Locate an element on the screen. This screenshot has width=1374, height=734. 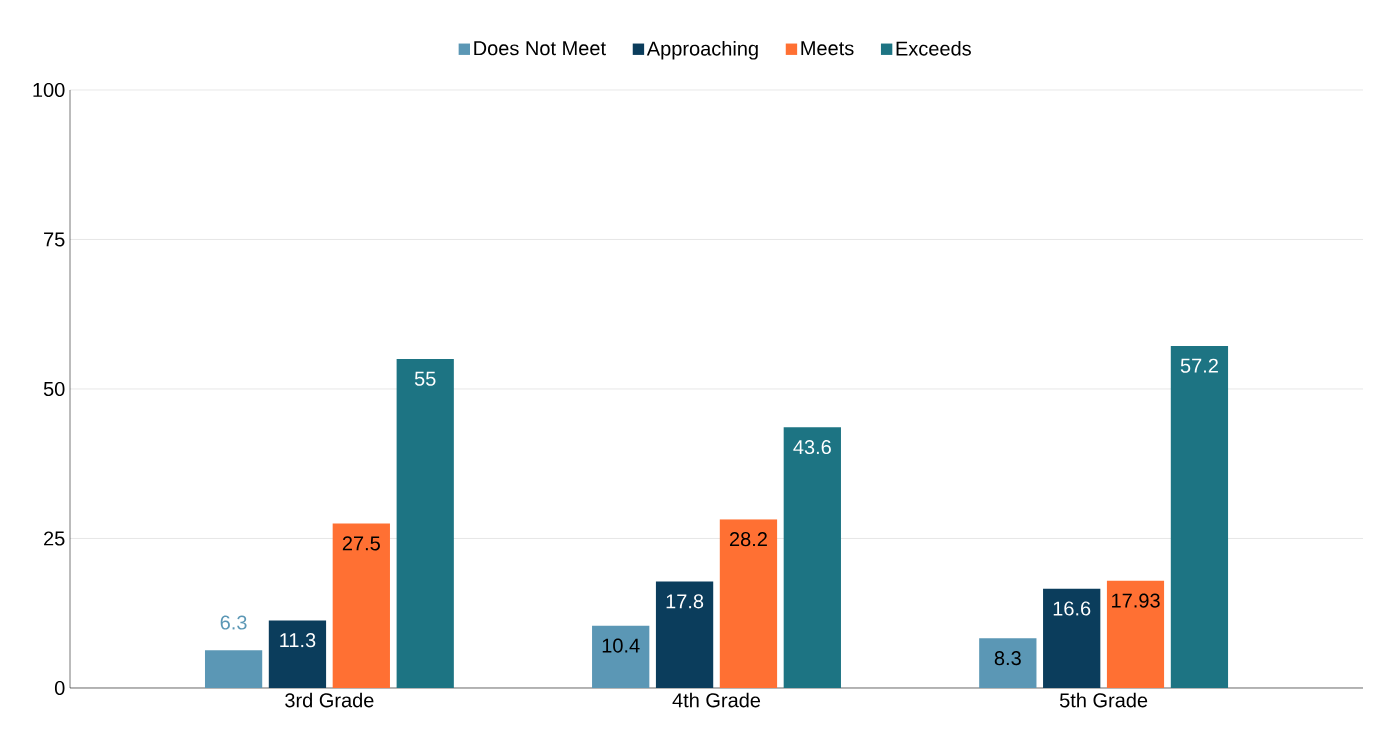
x-tick-label: 5th Grade is located at coordinates (1103, 700).